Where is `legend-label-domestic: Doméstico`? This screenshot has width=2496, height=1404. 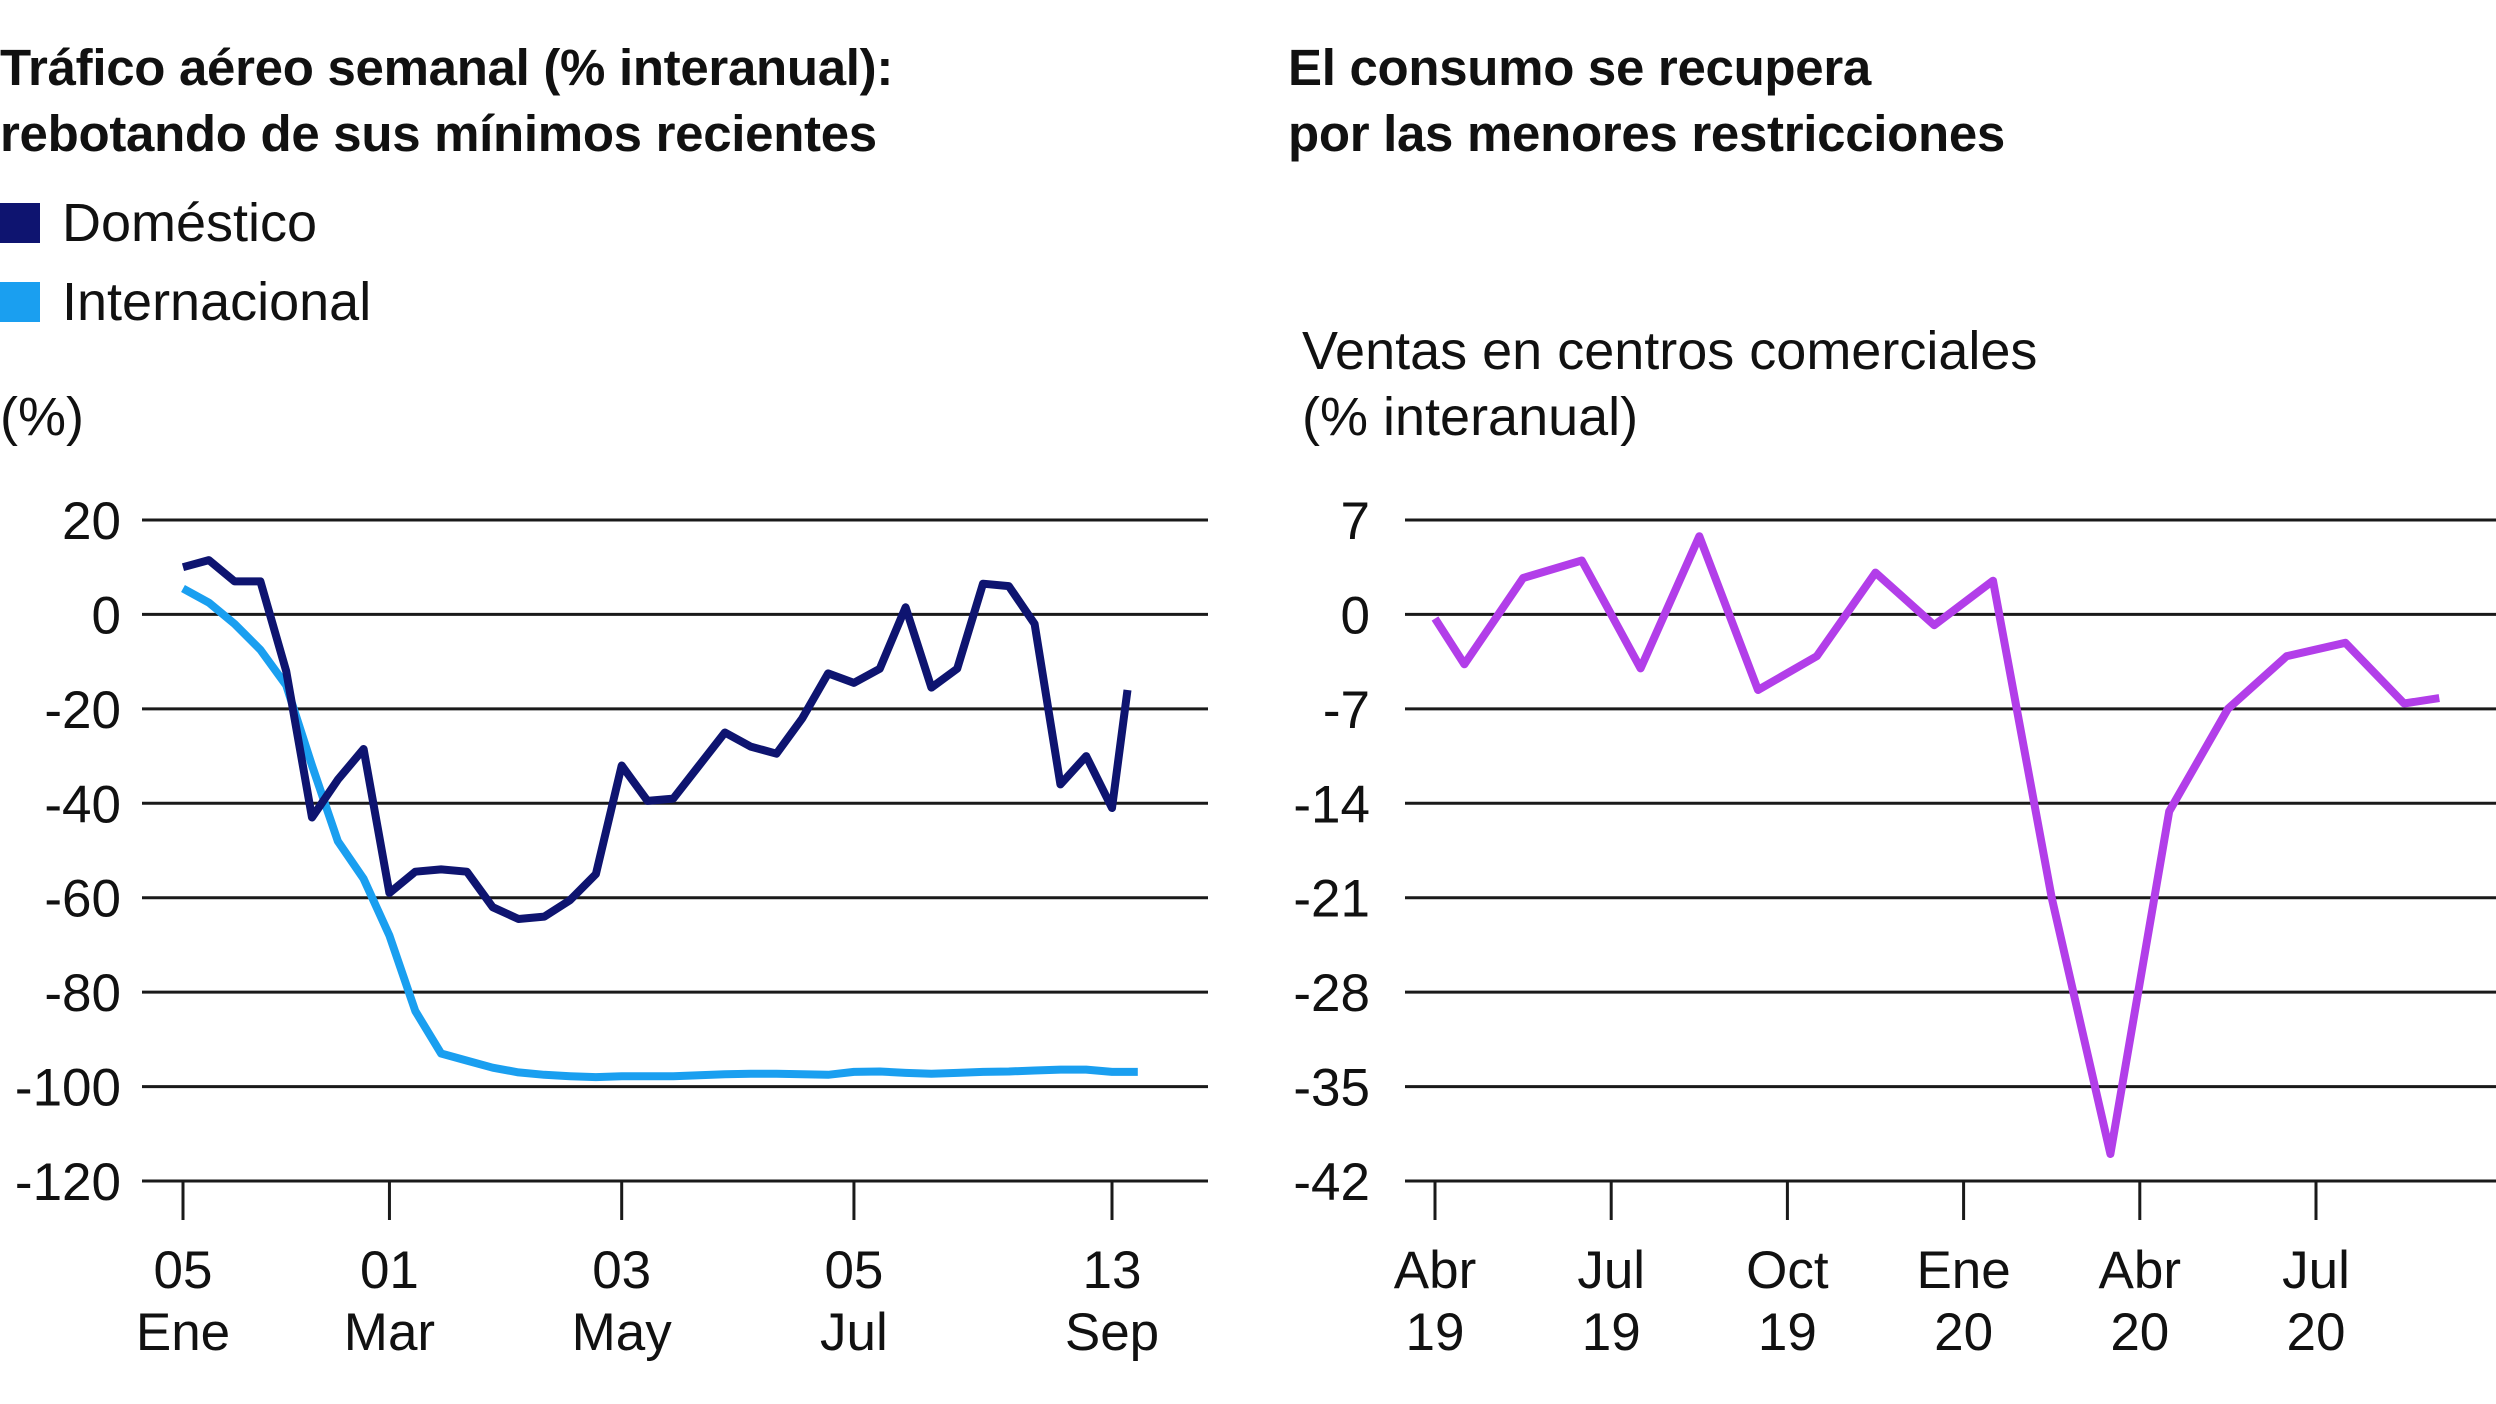 legend-label-domestic: Doméstico is located at coordinates (190, 223).